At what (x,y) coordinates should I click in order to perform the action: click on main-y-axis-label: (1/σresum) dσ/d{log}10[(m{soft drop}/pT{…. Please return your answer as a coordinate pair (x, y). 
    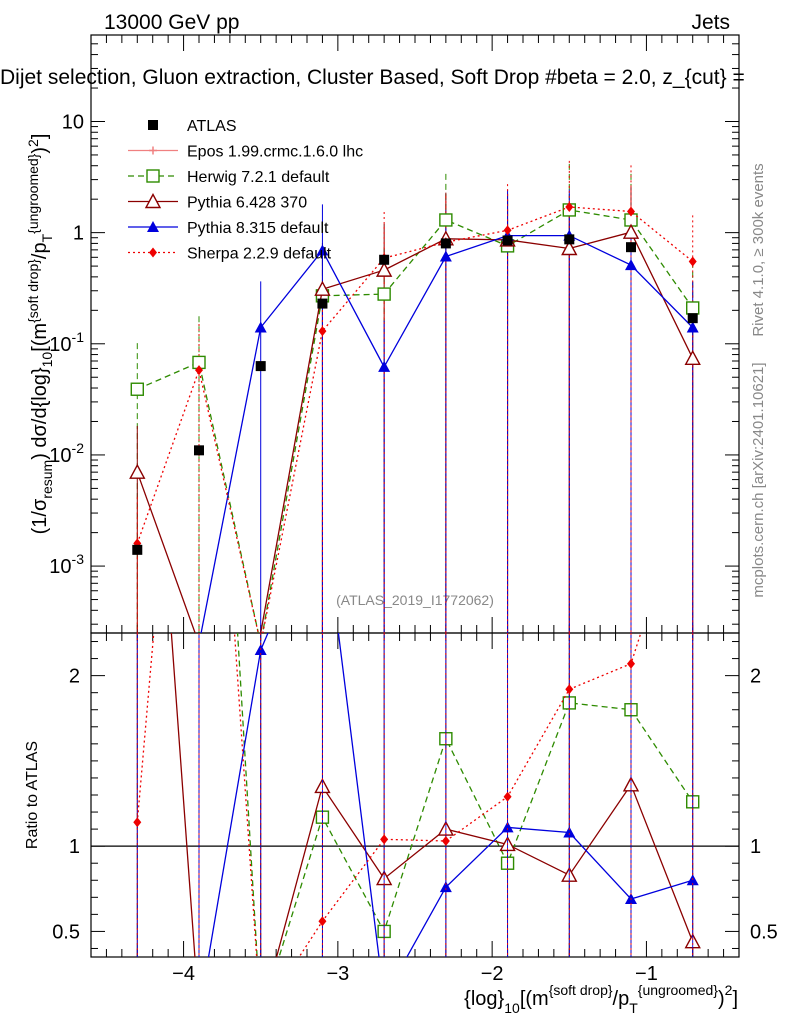
    Looking at the image, I should click on (40, 334).